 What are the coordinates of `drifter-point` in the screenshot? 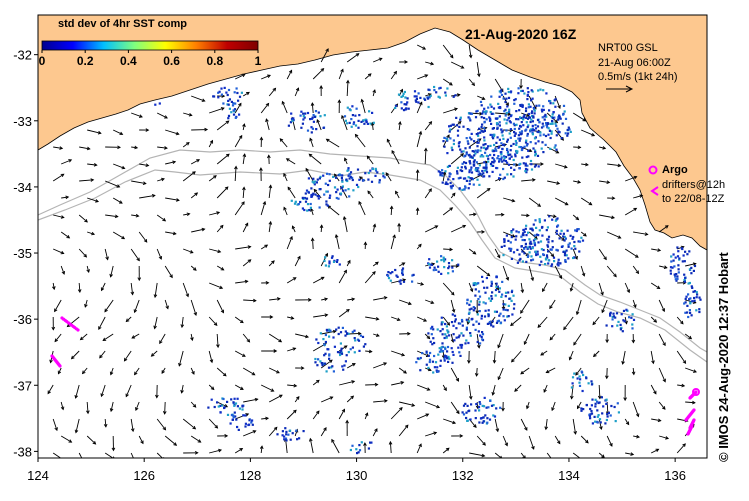 It's located at (693, 409).